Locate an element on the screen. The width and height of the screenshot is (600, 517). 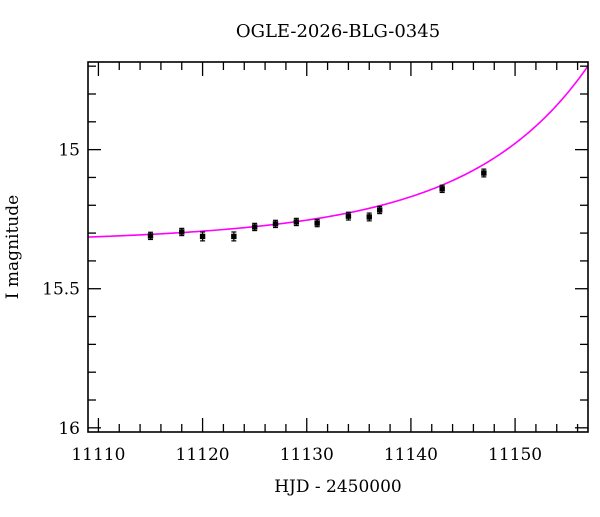
x-tick-label: 11120 is located at coordinates (203, 455).